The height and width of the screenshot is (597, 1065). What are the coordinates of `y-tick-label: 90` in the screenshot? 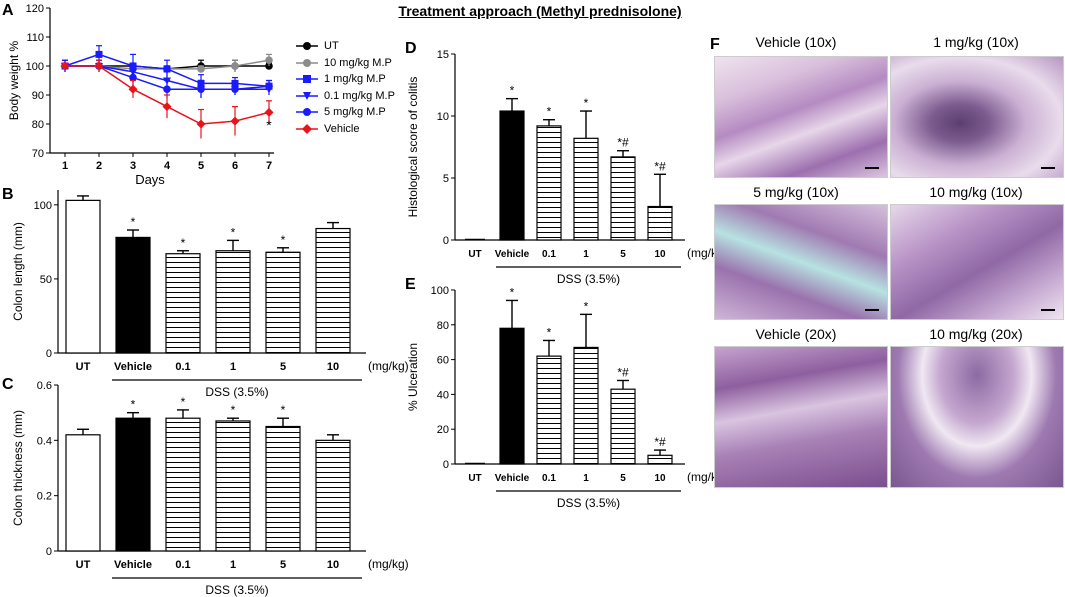 It's located at (38, 96).